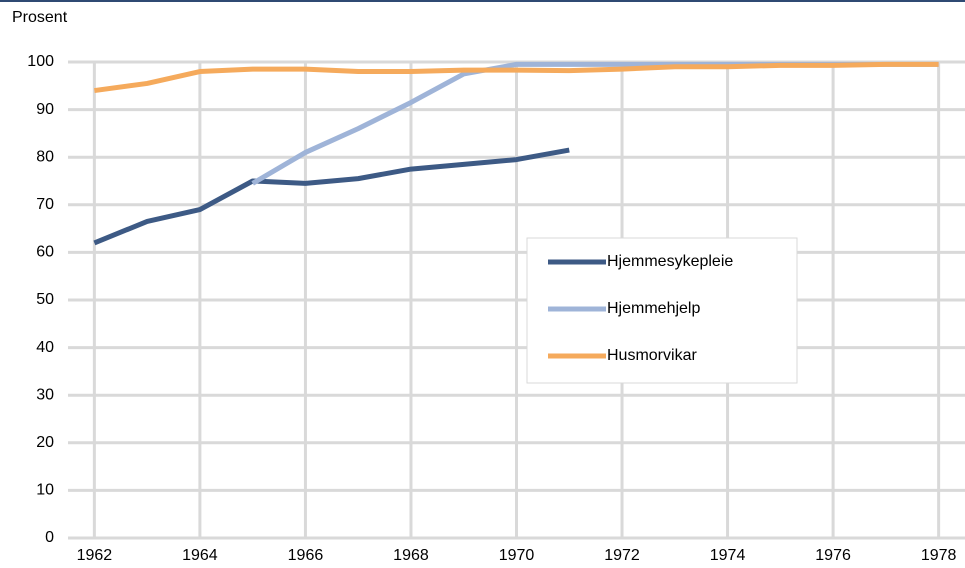 This screenshot has height=568, width=965. What do you see at coordinates (653, 308) in the screenshot?
I see `legend-label: Hjemmehjelp` at bounding box center [653, 308].